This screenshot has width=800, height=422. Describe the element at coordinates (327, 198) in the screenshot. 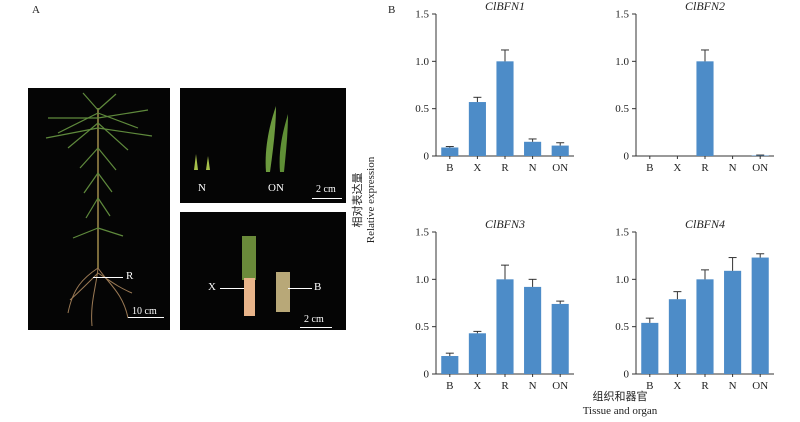

I see `scale-bar-needle` at that location.